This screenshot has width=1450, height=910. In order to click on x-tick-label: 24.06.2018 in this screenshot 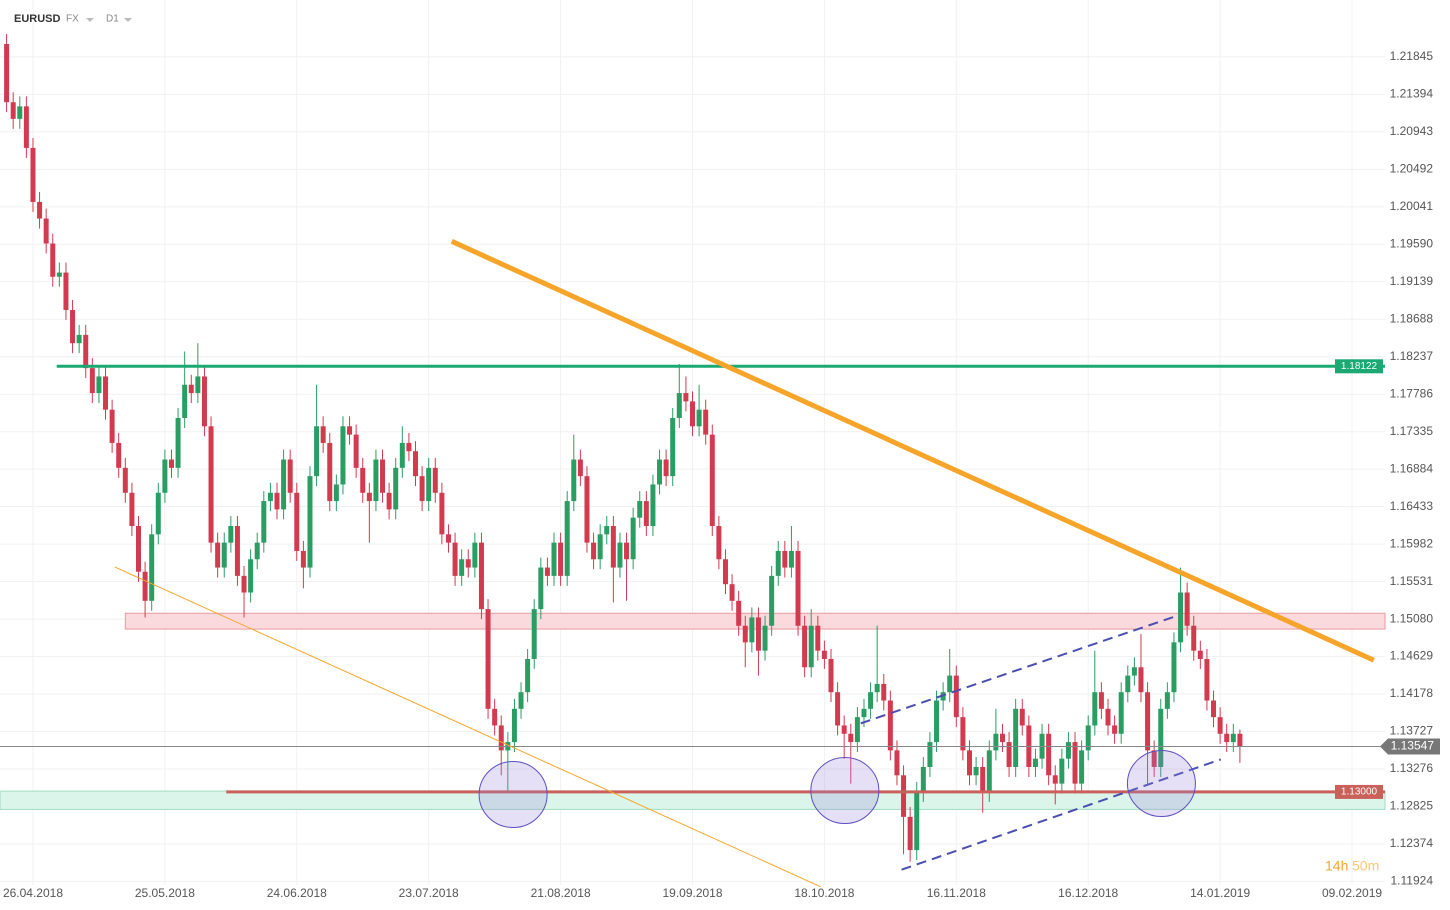, I will do `click(297, 893)`.